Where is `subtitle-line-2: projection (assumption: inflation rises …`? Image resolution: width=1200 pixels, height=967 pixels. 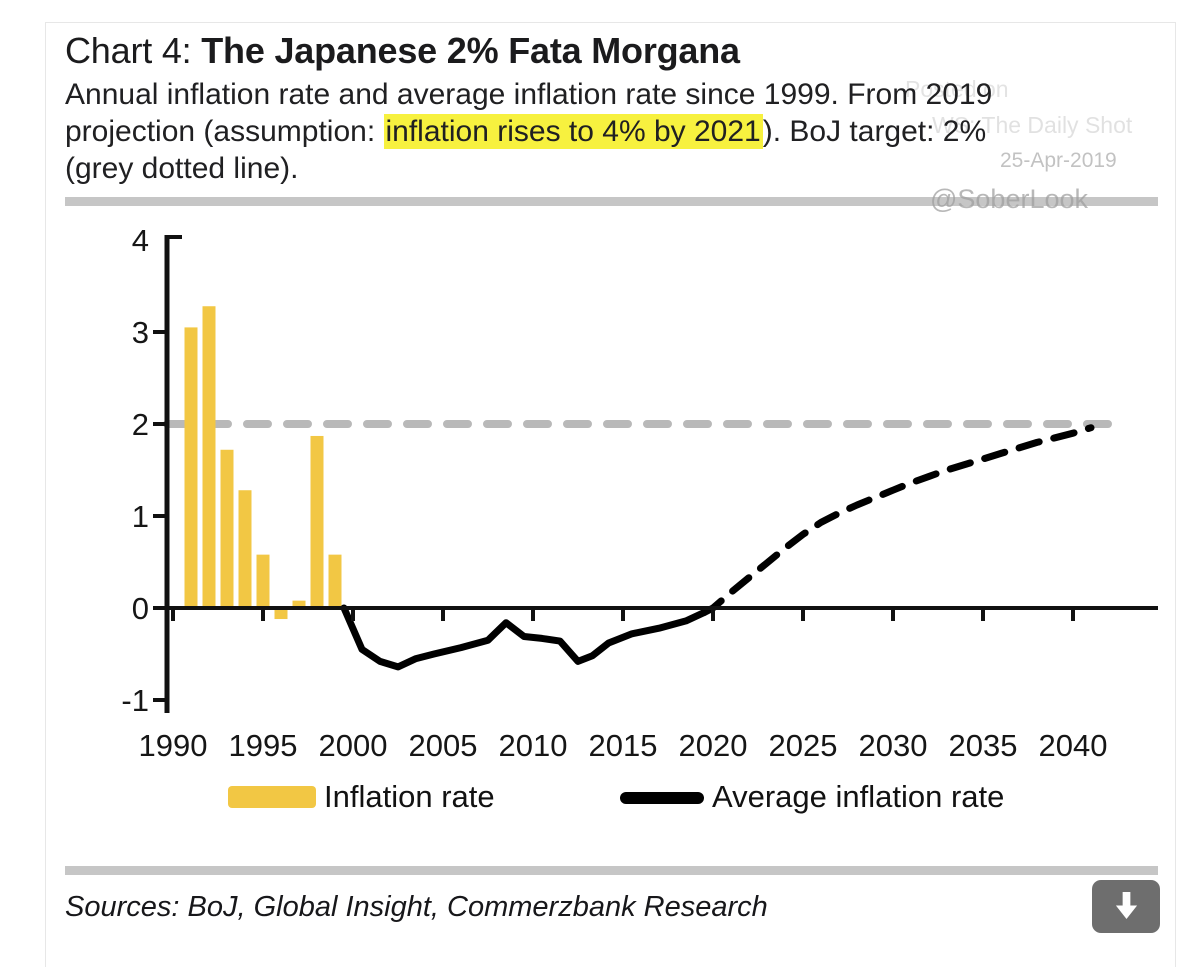
subtitle-line-2: projection (assumption: inflation rises … is located at coordinates (526, 131).